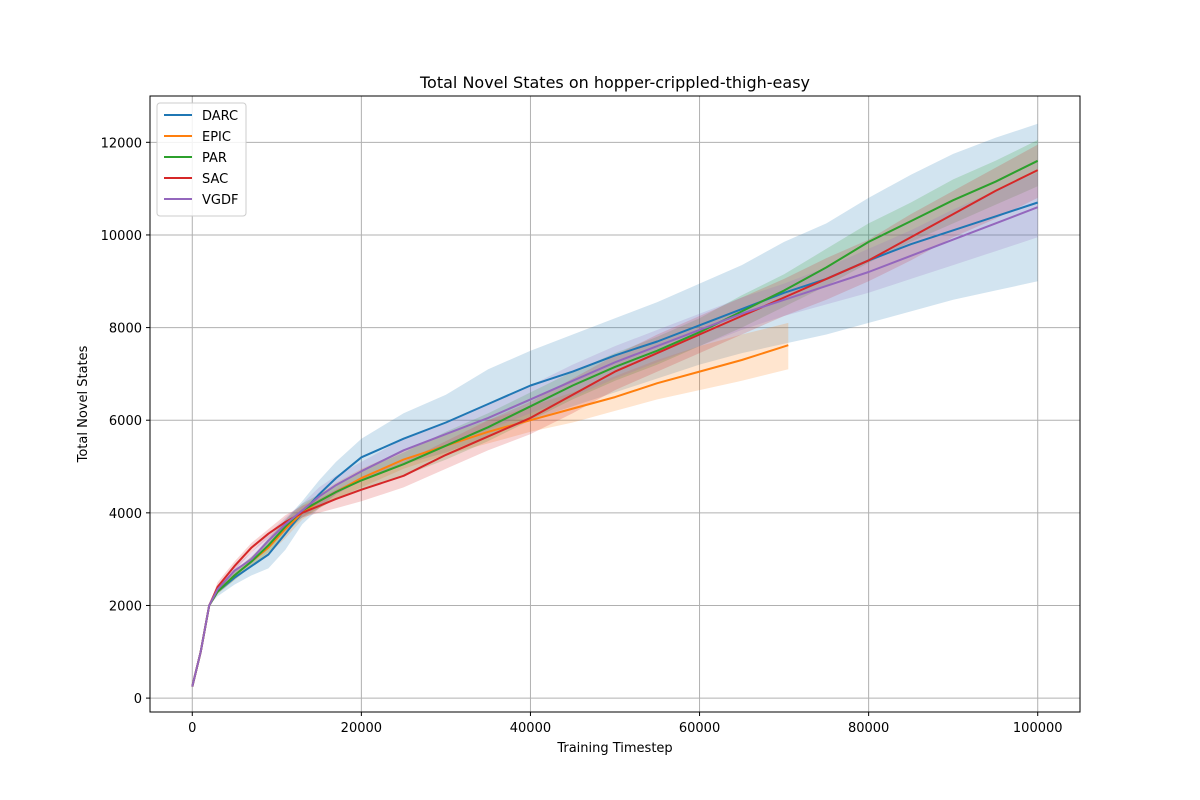 This screenshot has height=800, width=1200. Describe the element at coordinates (868, 728) in the screenshot. I see `x-tick-label: 80000` at that location.